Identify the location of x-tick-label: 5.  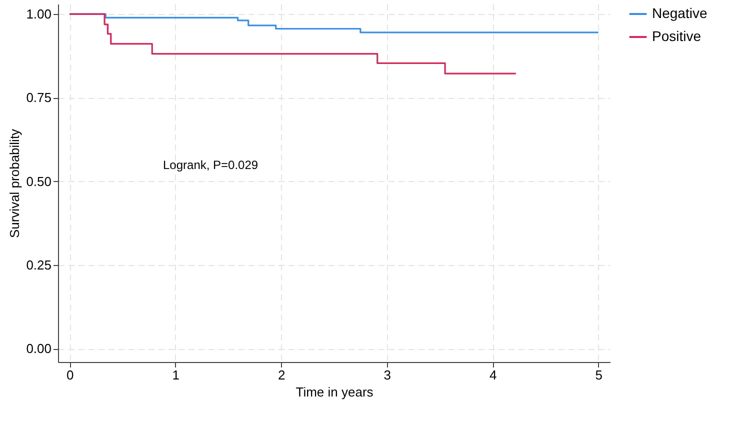
(598, 375).